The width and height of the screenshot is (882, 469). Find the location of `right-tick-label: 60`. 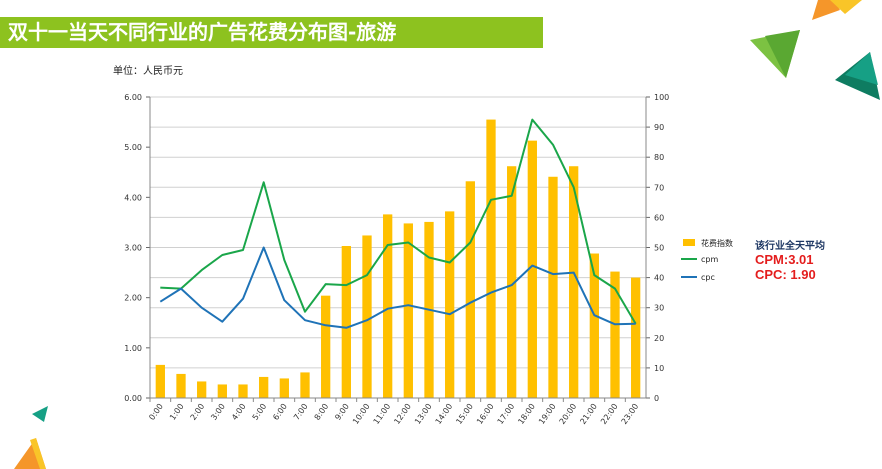

right-tick-label: 60 is located at coordinates (659, 217).